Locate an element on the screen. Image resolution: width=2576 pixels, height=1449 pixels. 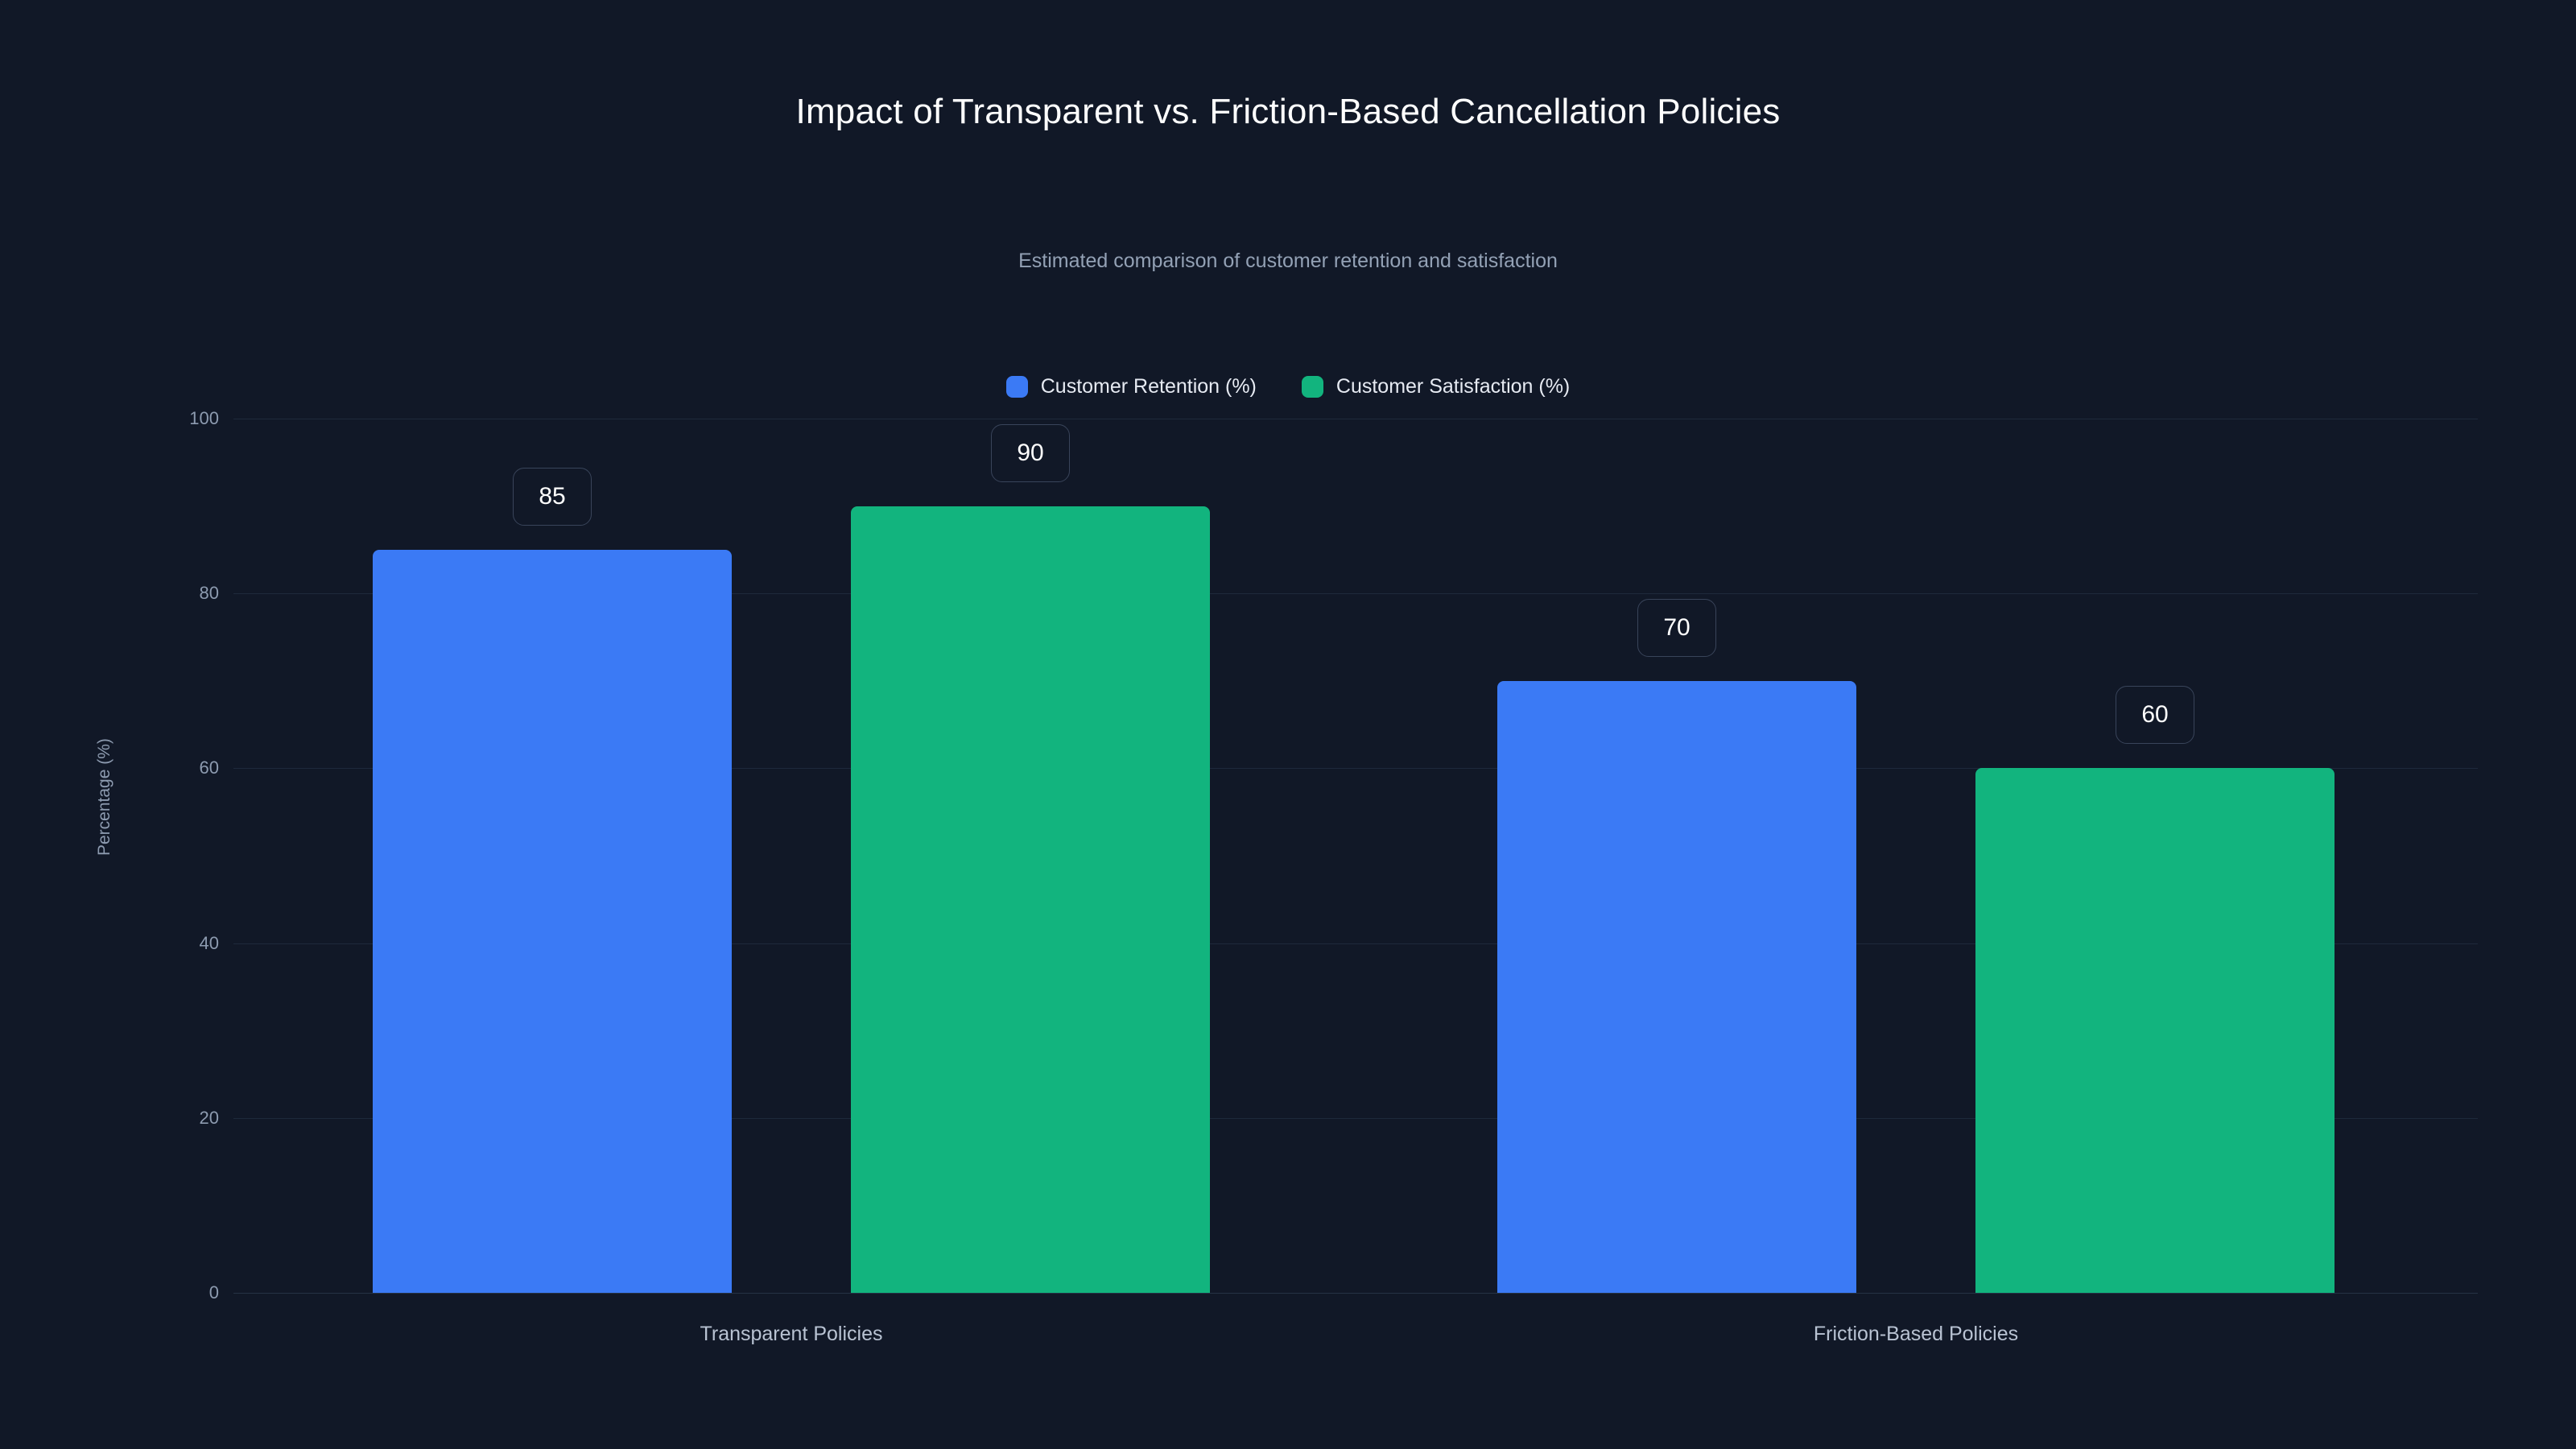
legend-label-satisfaction: Customer Satisfaction (%) is located at coordinates (1453, 386).